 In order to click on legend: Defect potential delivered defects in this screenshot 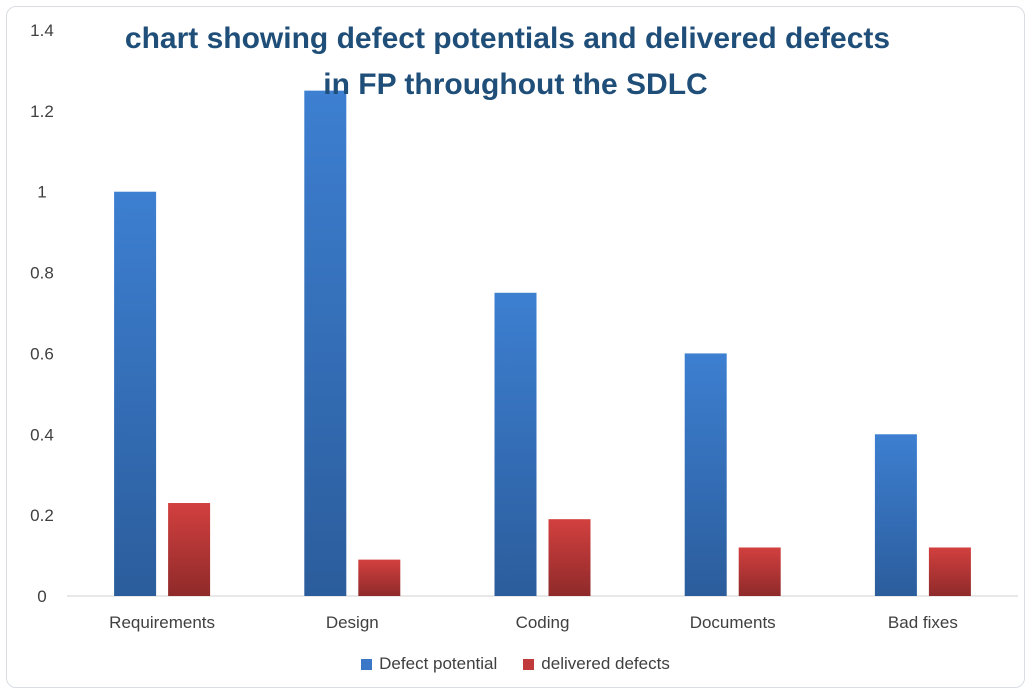, I will do `click(515, 664)`.